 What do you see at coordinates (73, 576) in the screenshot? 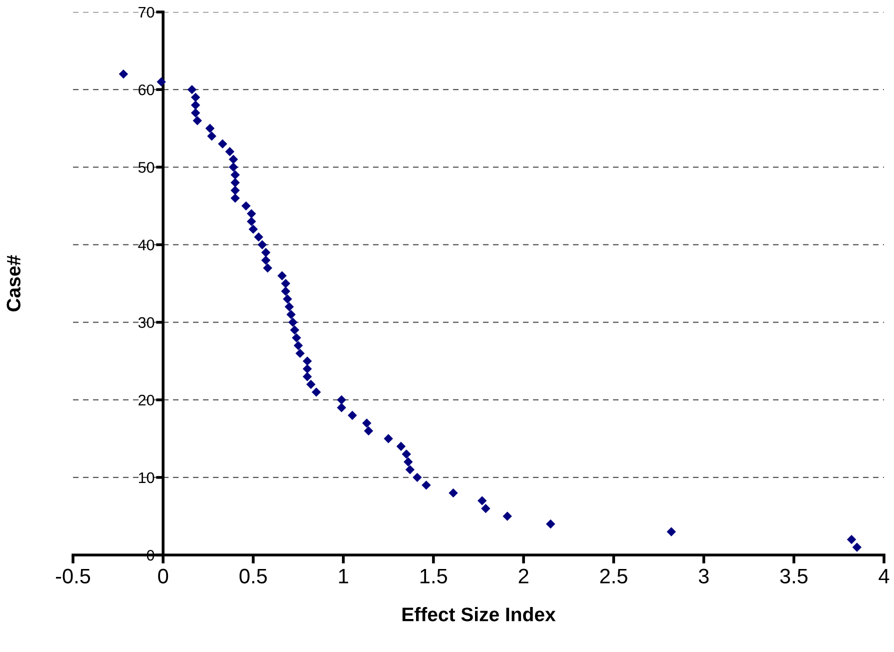
I see `x-tick-label: -0.5` at bounding box center [73, 576].